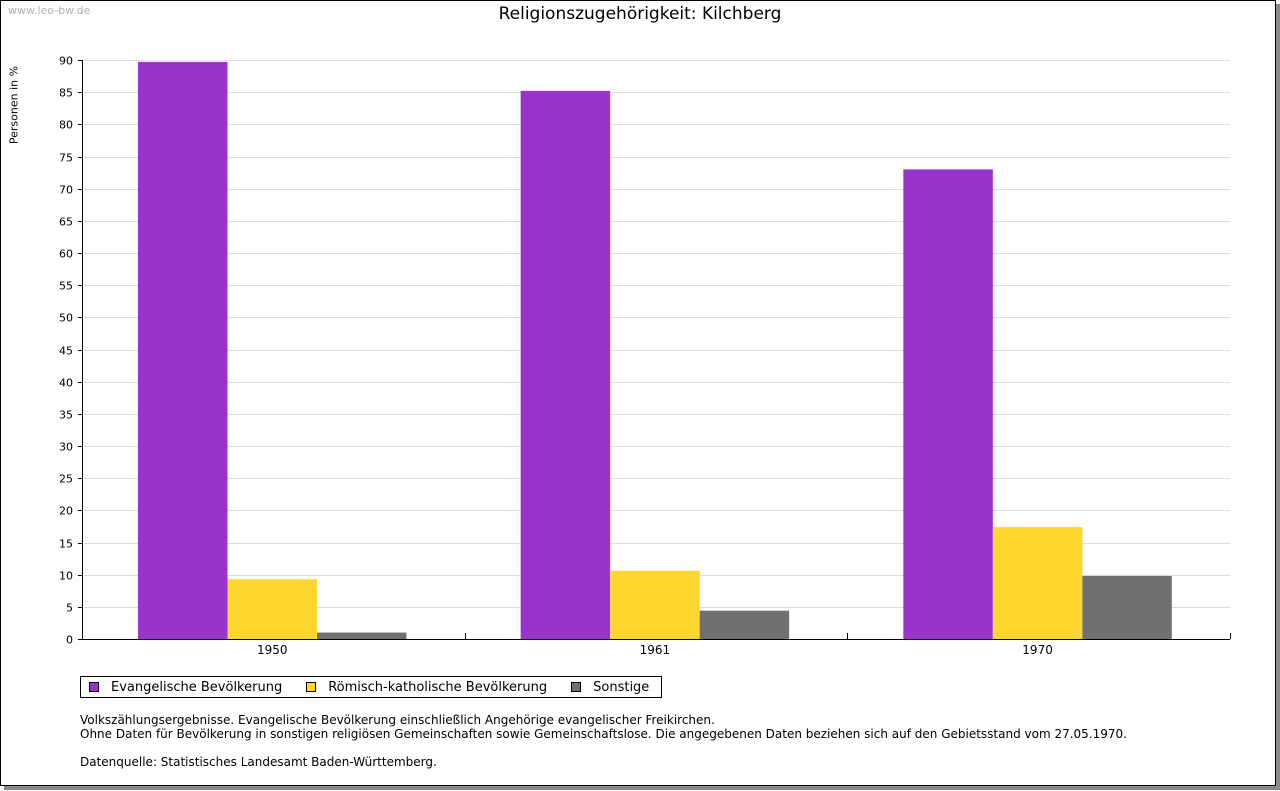  What do you see at coordinates (66, 158) in the screenshot?
I see `y-tick-label: 75` at bounding box center [66, 158].